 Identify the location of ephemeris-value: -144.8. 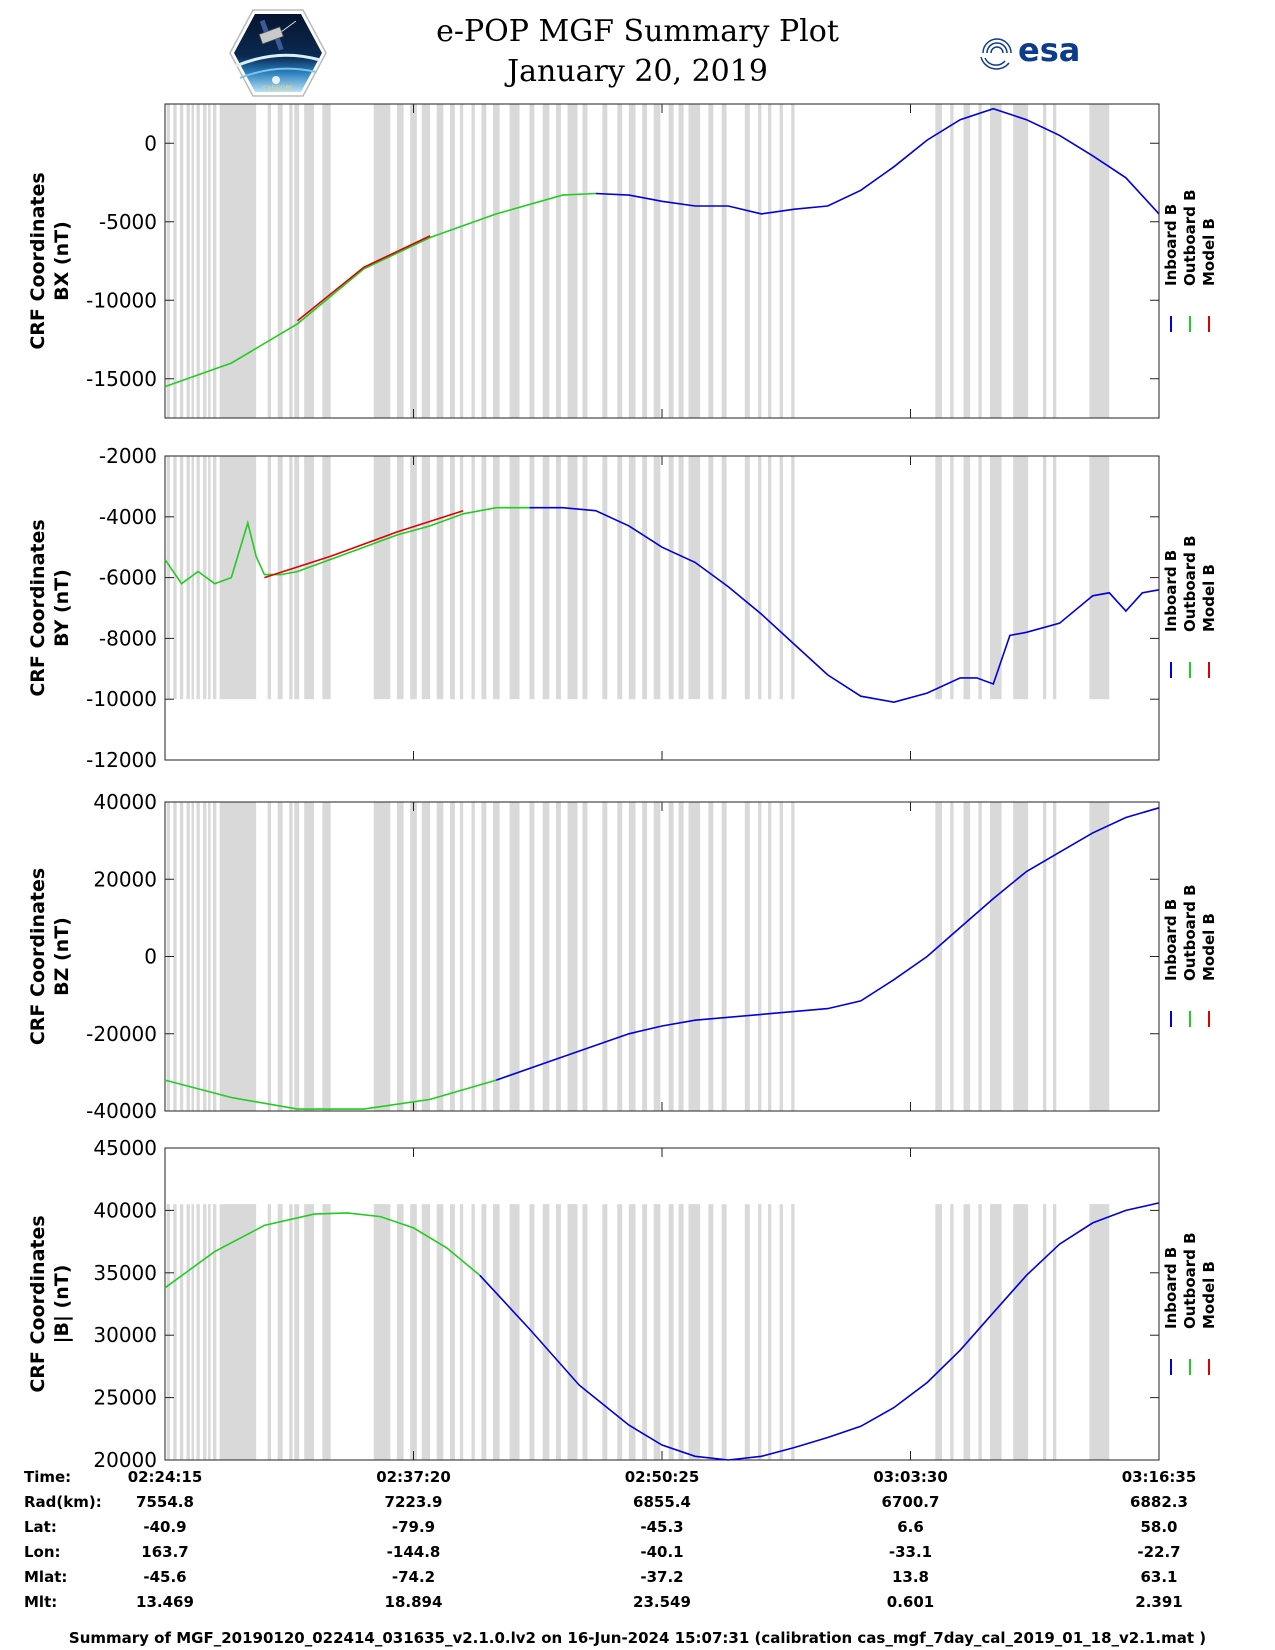
(413, 1552).